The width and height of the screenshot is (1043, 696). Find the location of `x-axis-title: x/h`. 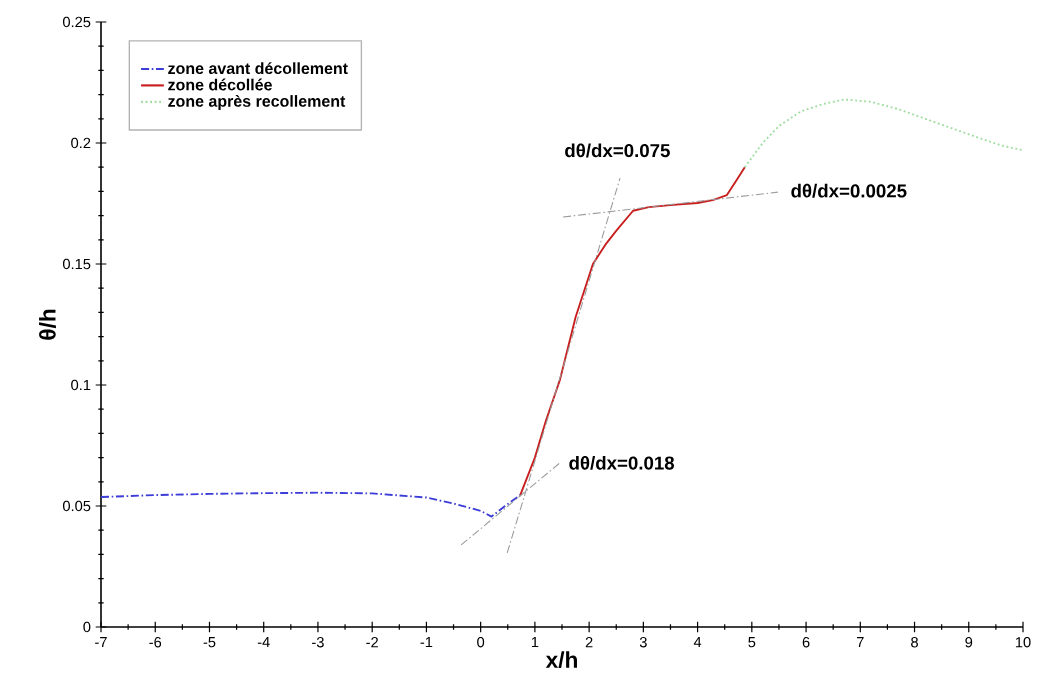

x-axis-title: x/h is located at coordinates (561, 660).